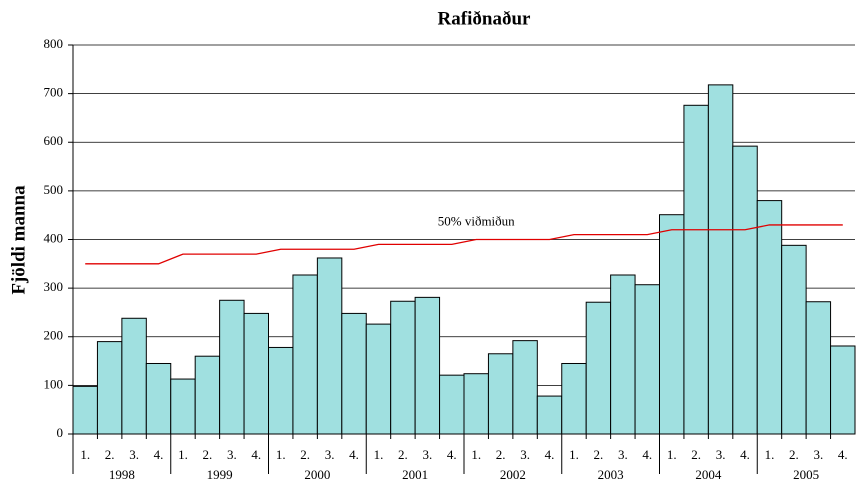 The width and height of the screenshot is (857, 490). I want to click on year-label: 2001, so click(415, 474).